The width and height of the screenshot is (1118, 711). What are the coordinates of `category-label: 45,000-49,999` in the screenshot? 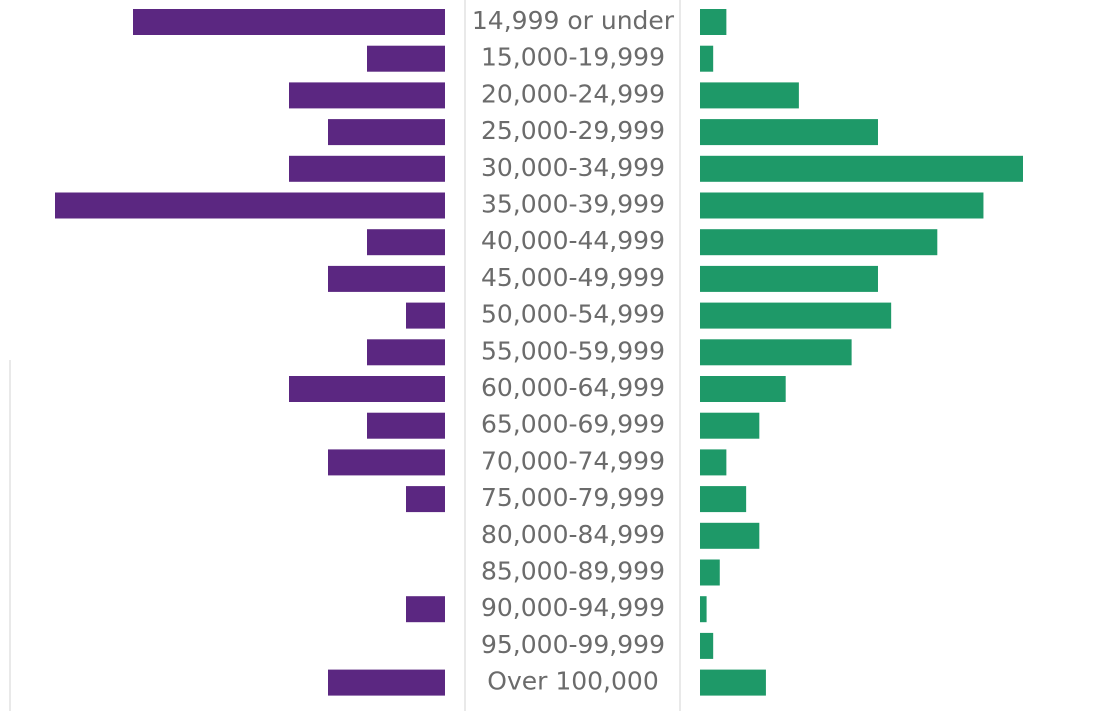 It's located at (573, 277).